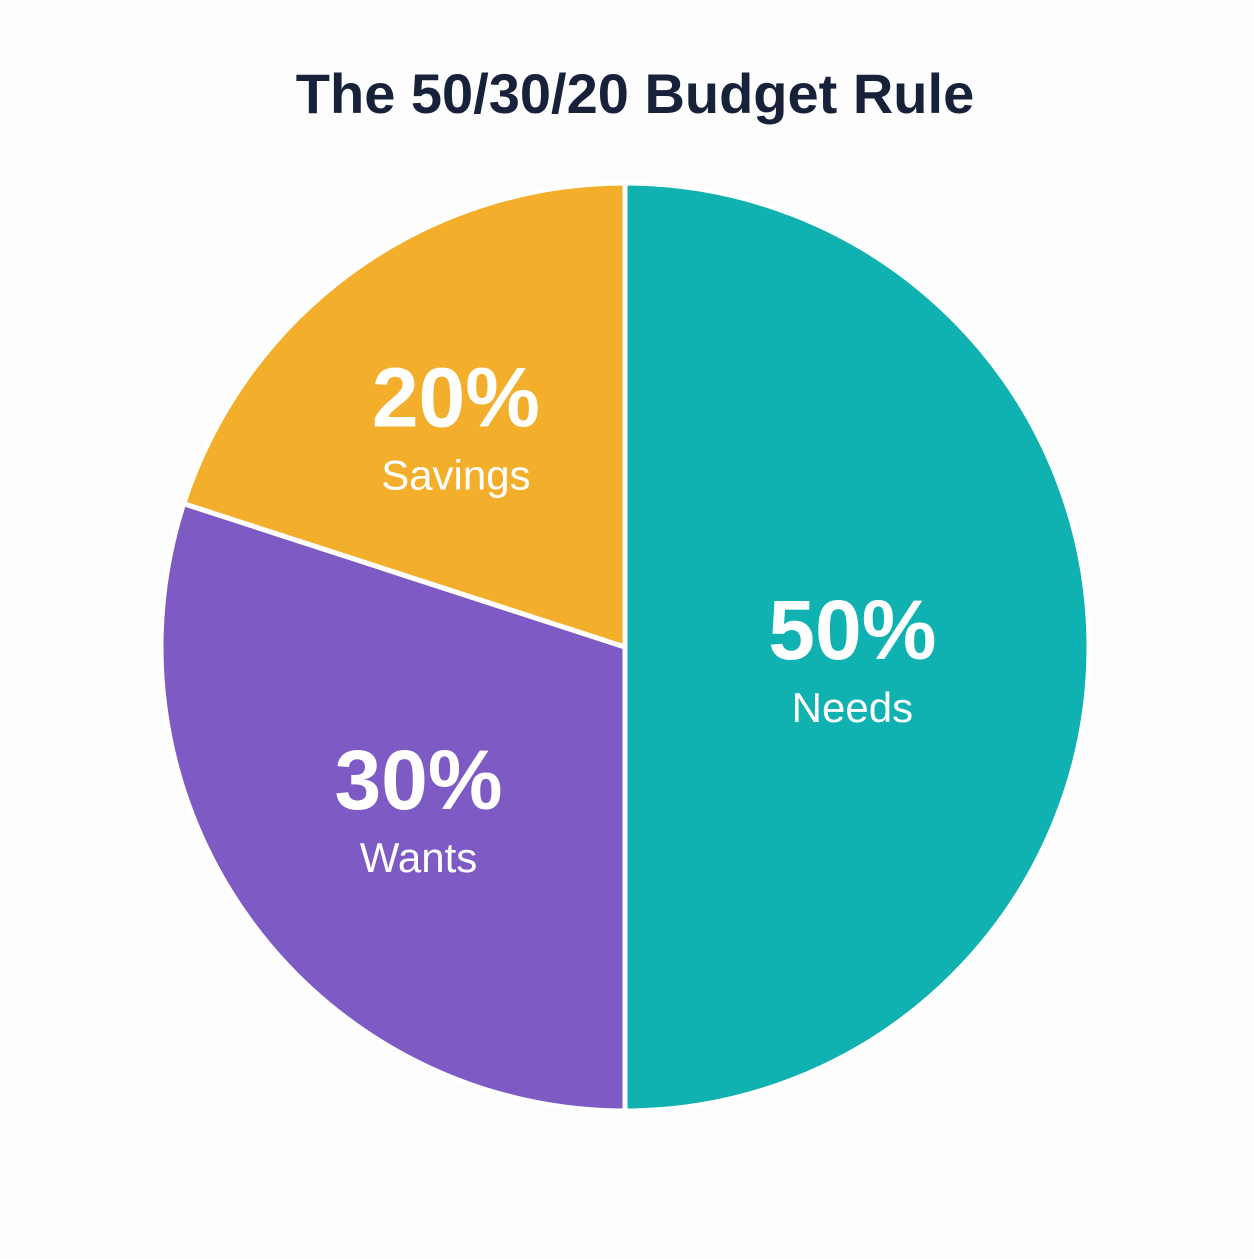 The image size is (1254, 1259). What do you see at coordinates (456, 397) in the screenshot?
I see `slice-value-label: 20%` at bounding box center [456, 397].